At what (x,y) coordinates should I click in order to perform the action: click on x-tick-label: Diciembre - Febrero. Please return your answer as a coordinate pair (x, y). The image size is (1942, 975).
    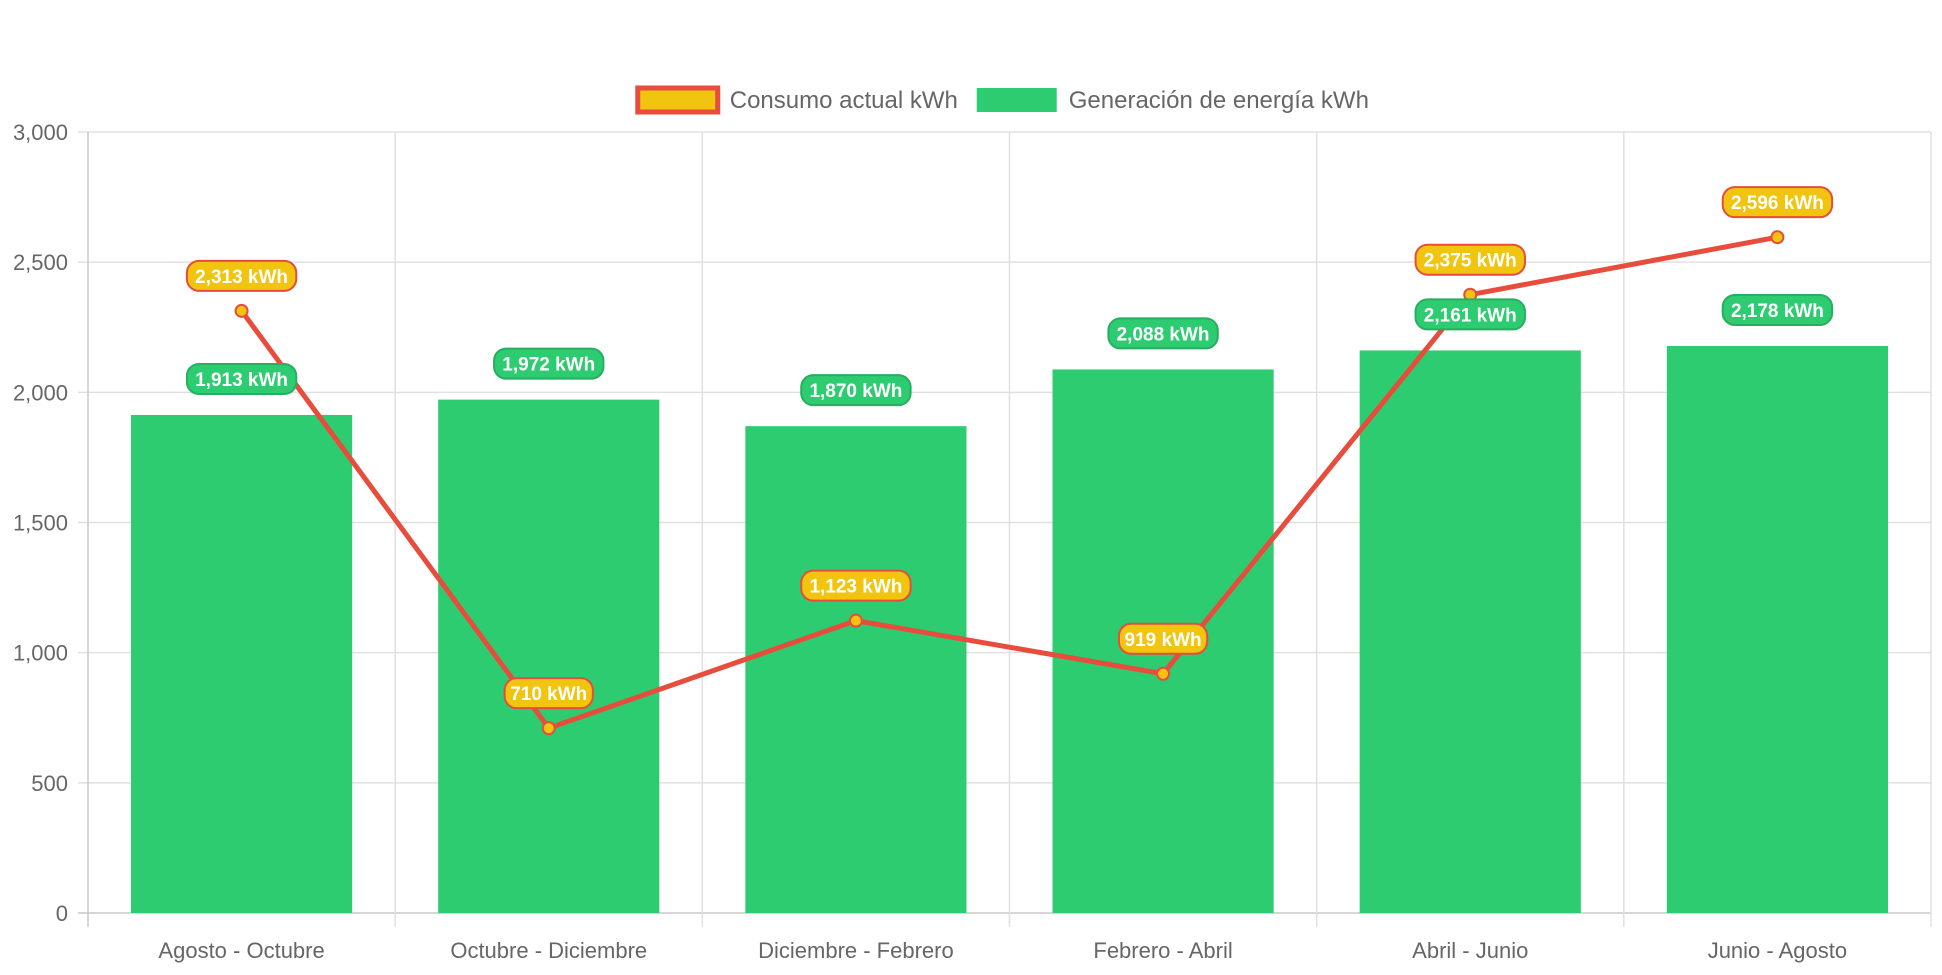
    Looking at the image, I should click on (856, 950).